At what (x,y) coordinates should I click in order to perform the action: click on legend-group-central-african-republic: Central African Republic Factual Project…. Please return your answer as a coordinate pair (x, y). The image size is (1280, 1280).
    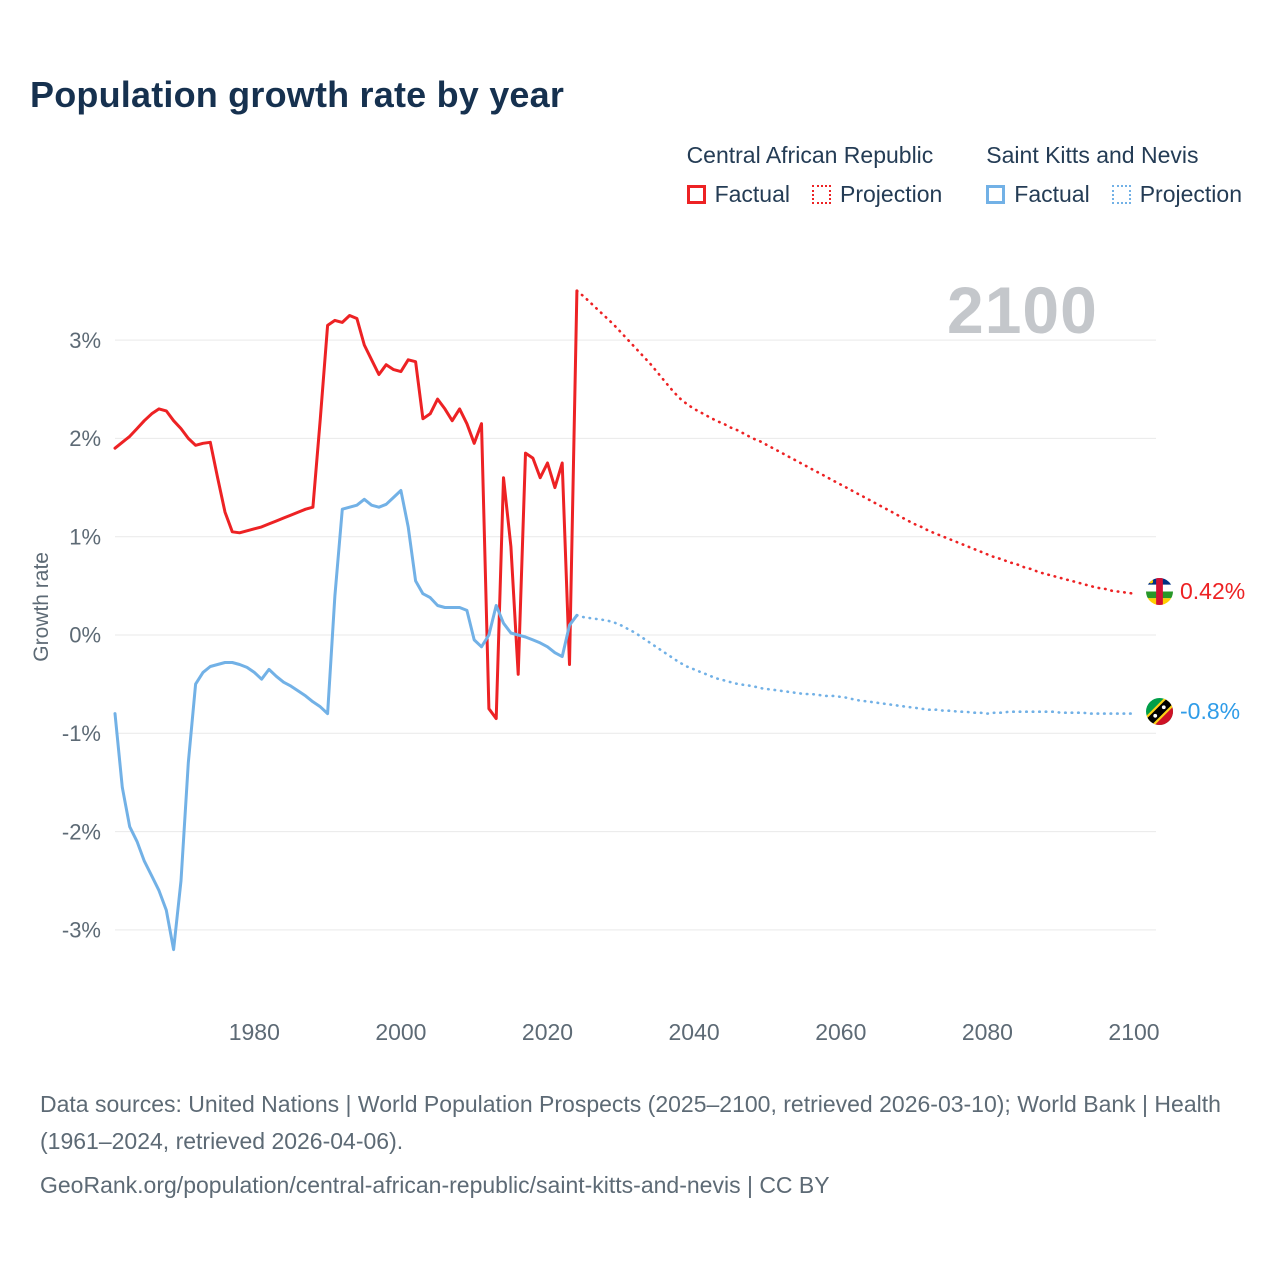
    Looking at the image, I should click on (814, 175).